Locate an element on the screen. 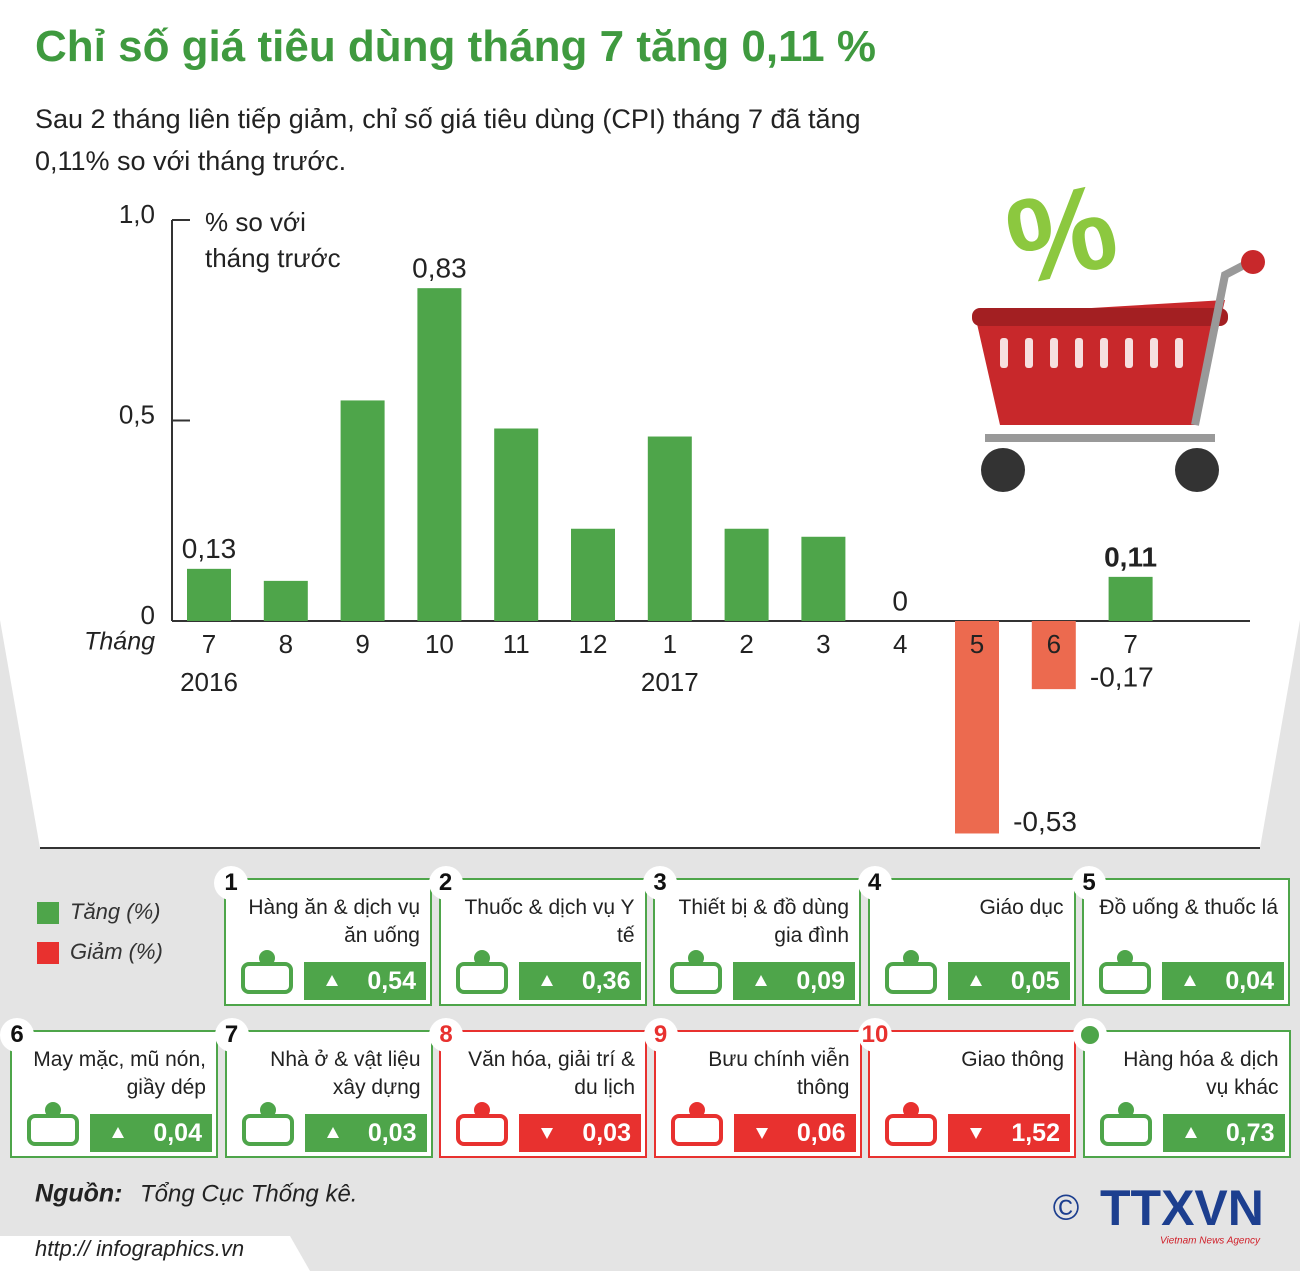 This screenshot has width=1300, height=1271. group-card: 7 Nhà ở & vật liệu xây dựng 0,03 is located at coordinates (323, 1088).